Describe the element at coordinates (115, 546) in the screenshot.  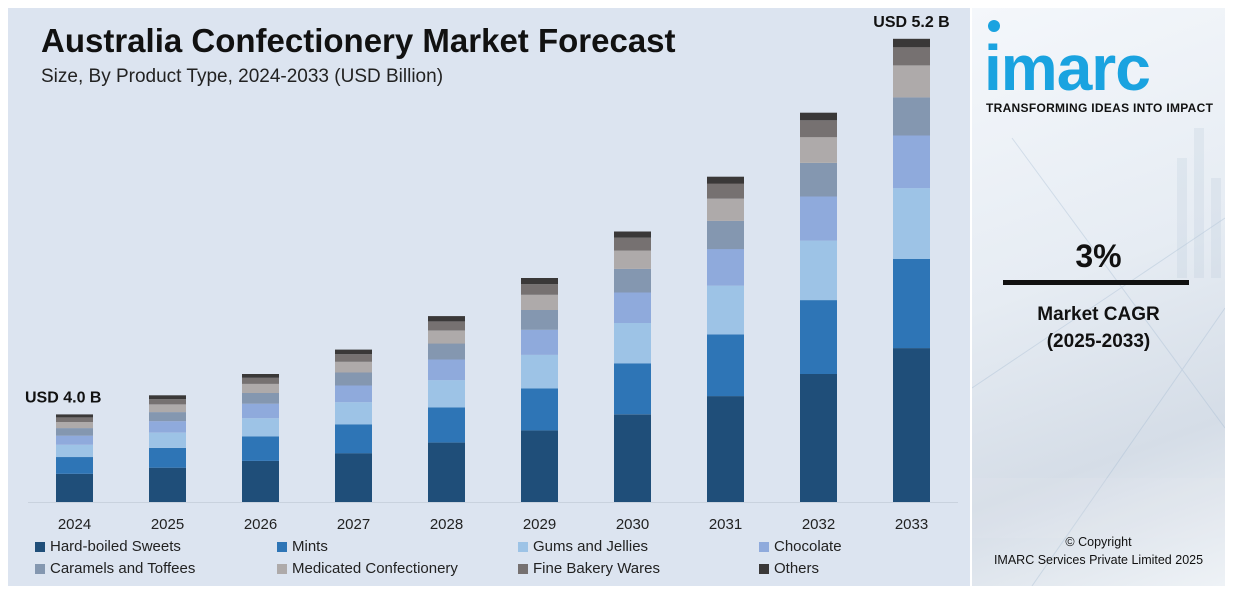
I see `legend-label: Hard-boiled Sweets` at that location.